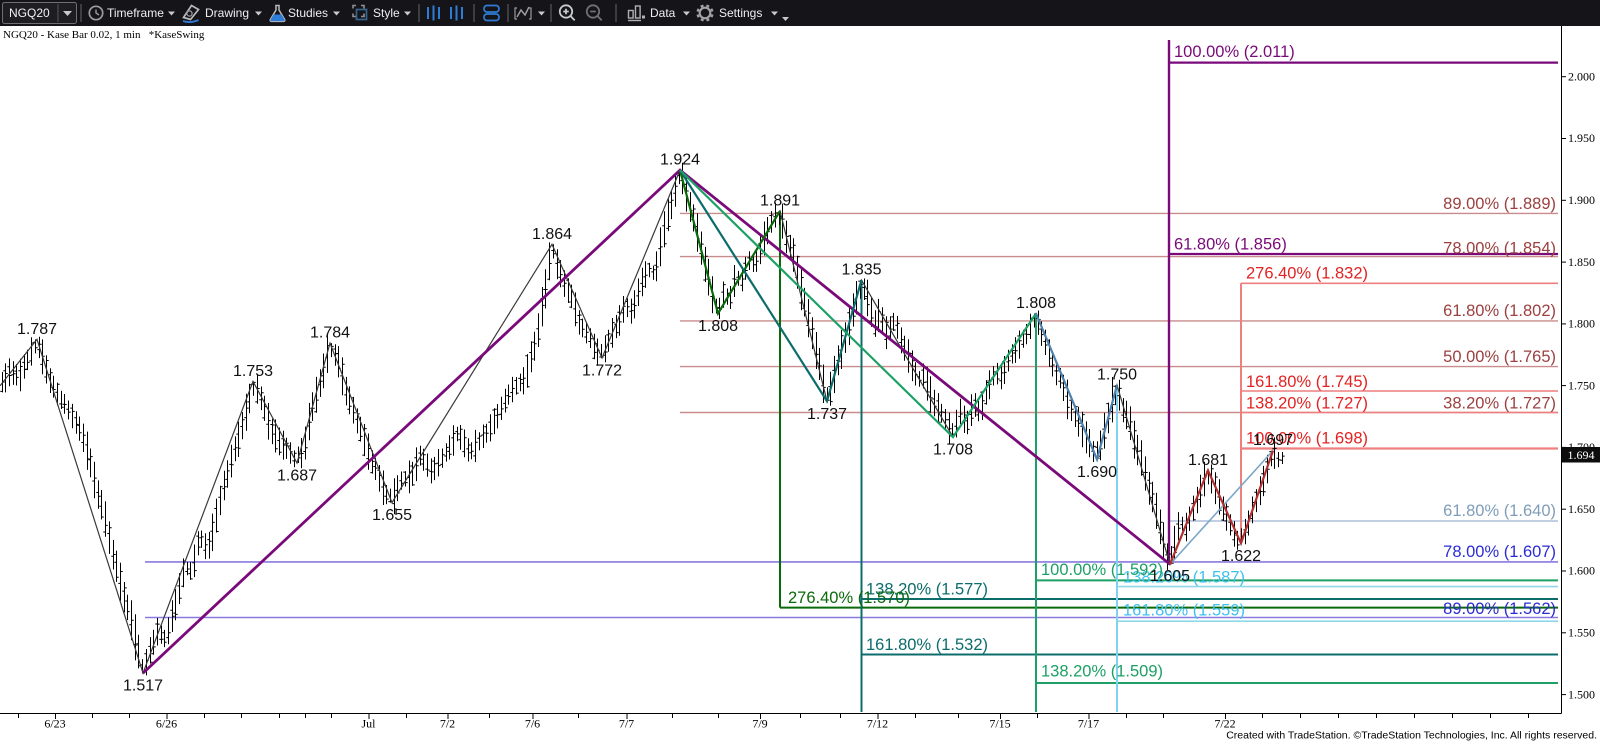 This screenshot has height=741, width=1600. I want to click on svg-text: 61.80% (1.640), so click(1499, 511).